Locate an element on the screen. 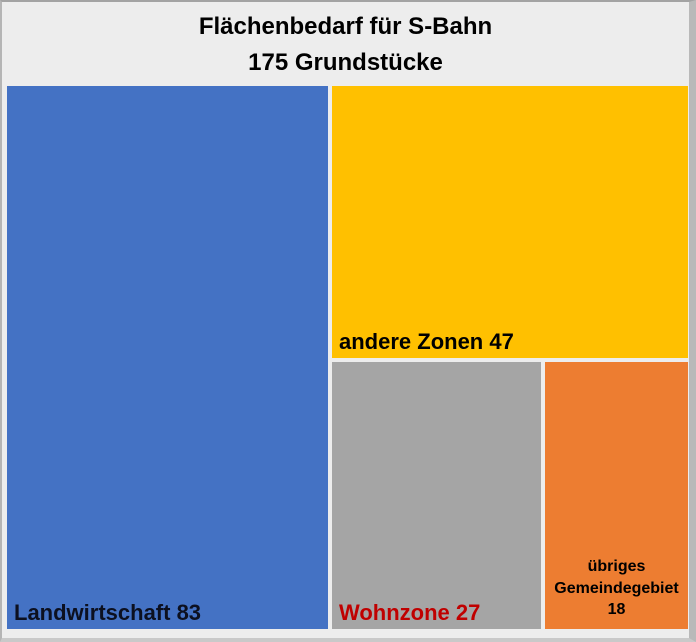 This screenshot has height=642, width=696. chart-title-line2: 175 Grundstücke is located at coordinates (345, 62).